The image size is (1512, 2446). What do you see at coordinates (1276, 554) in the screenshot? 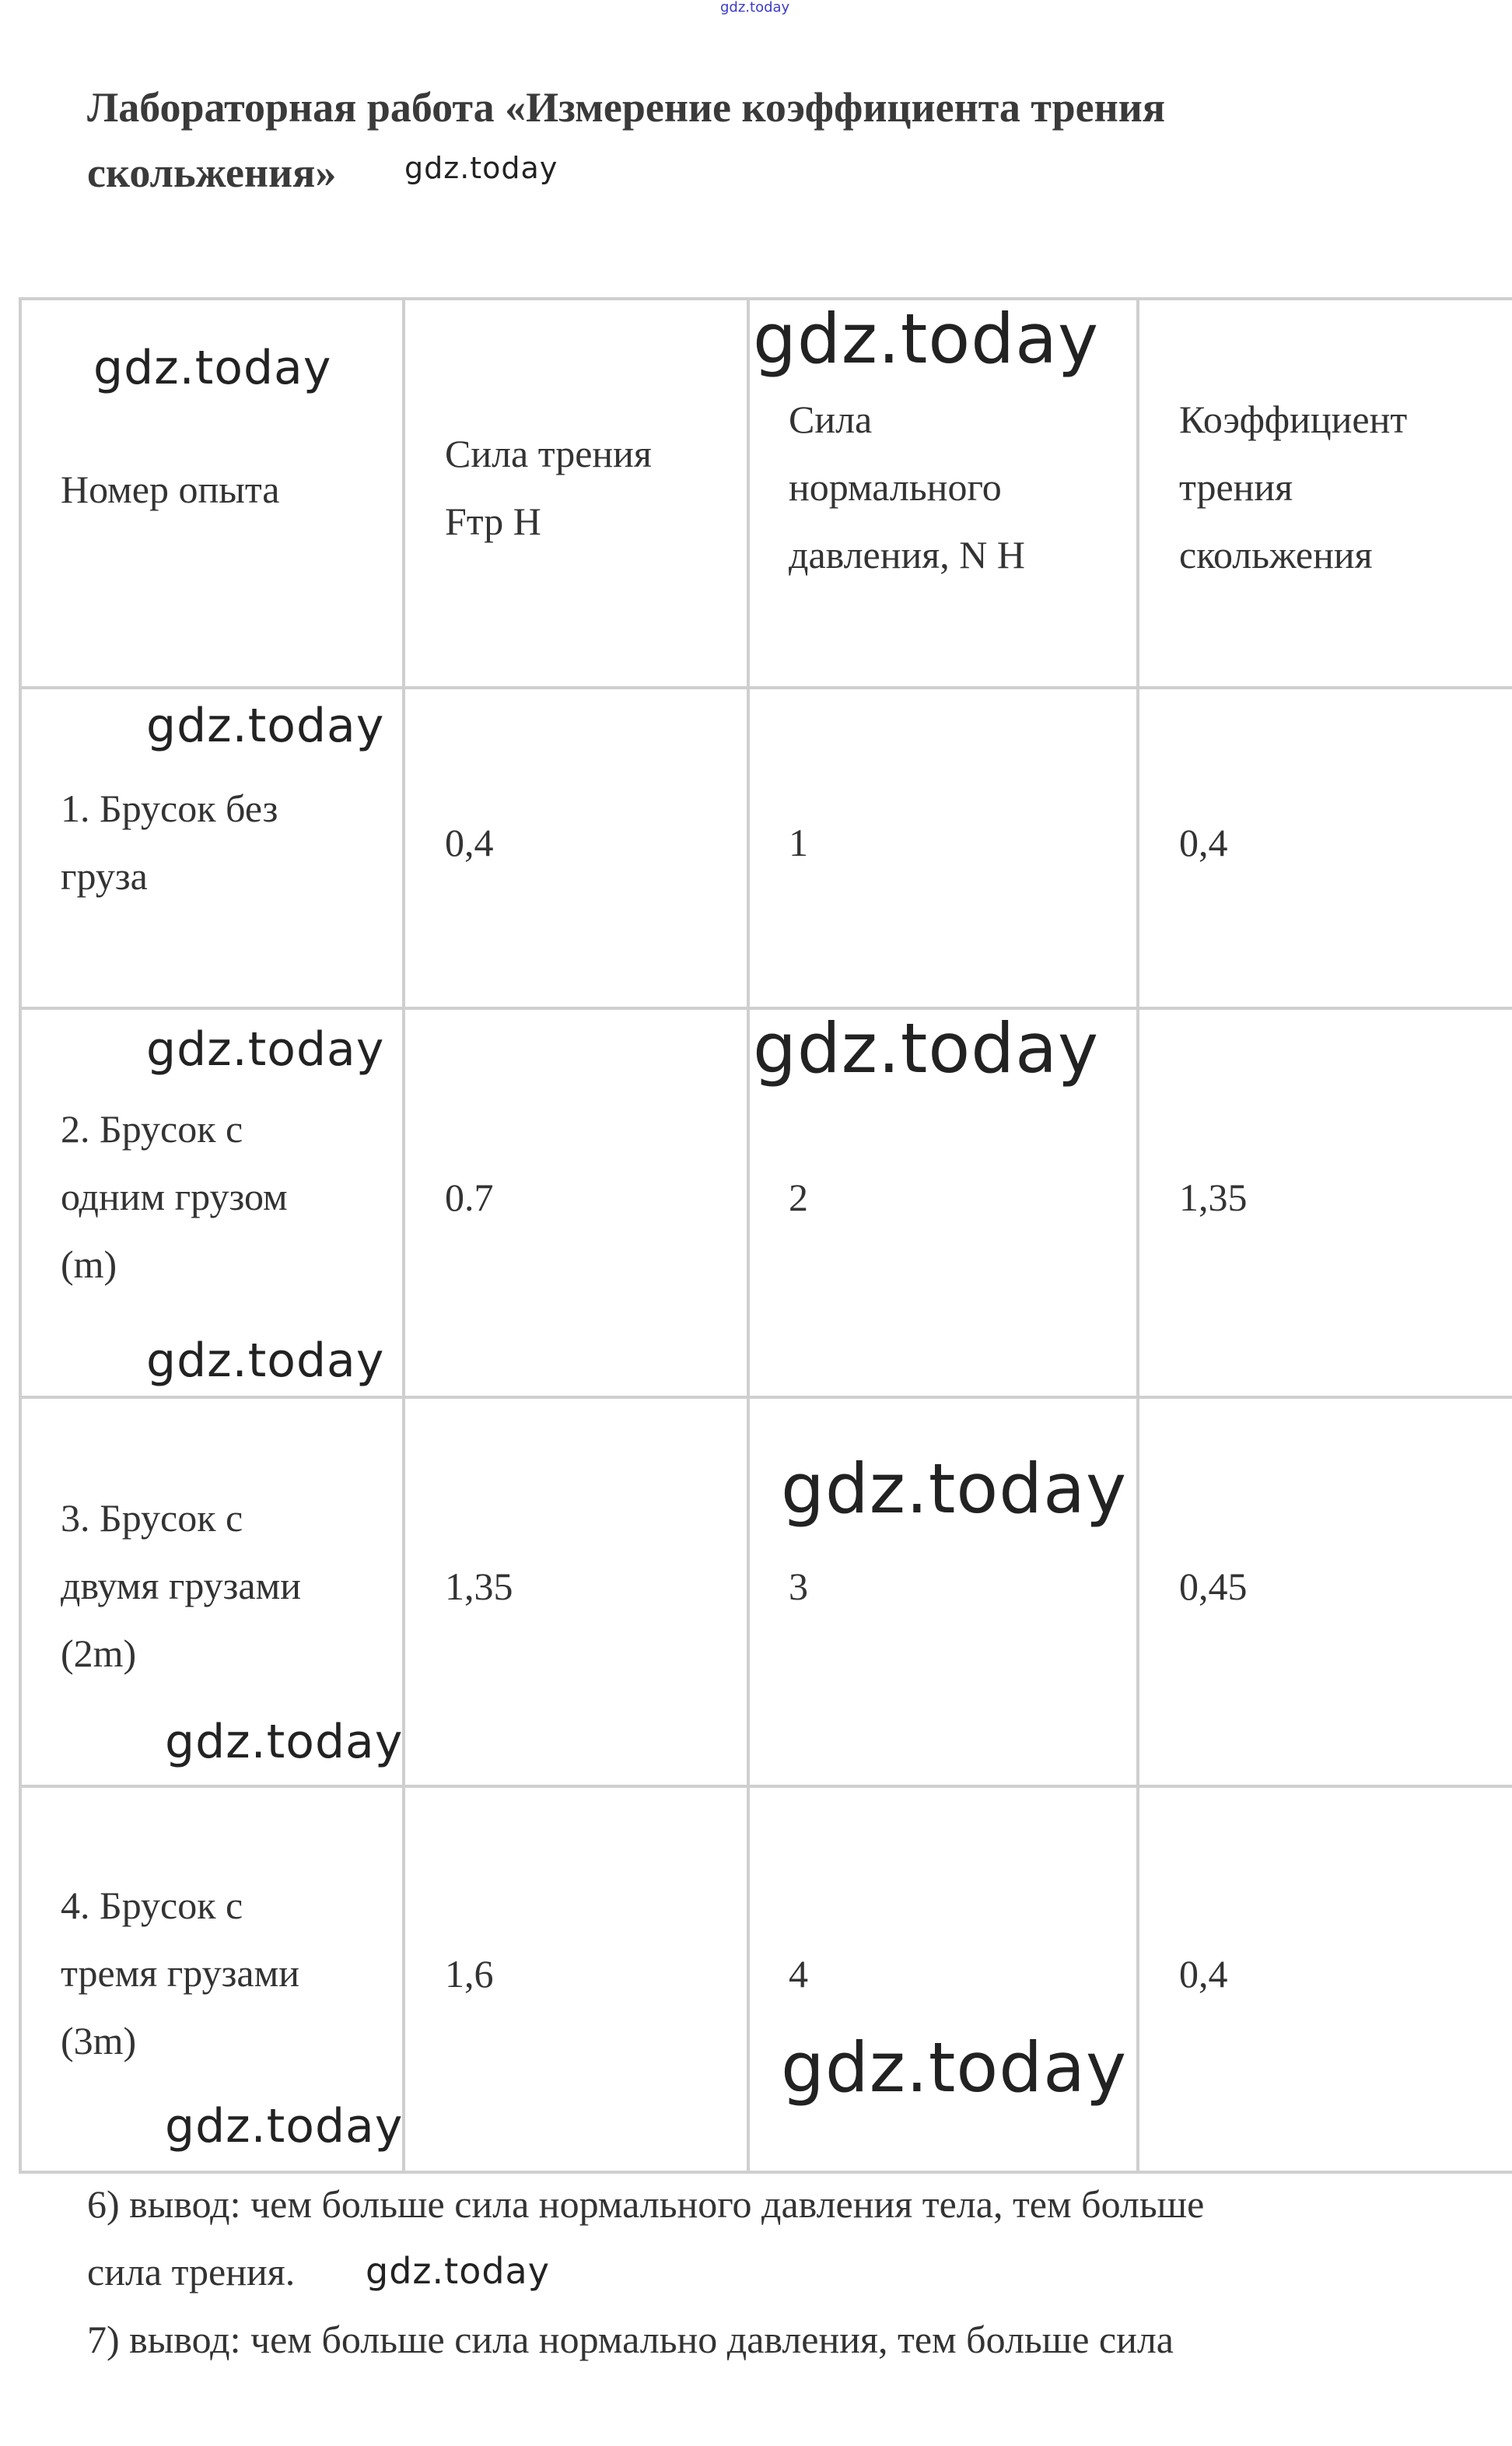
I see `header-text: скольжения` at bounding box center [1276, 554].